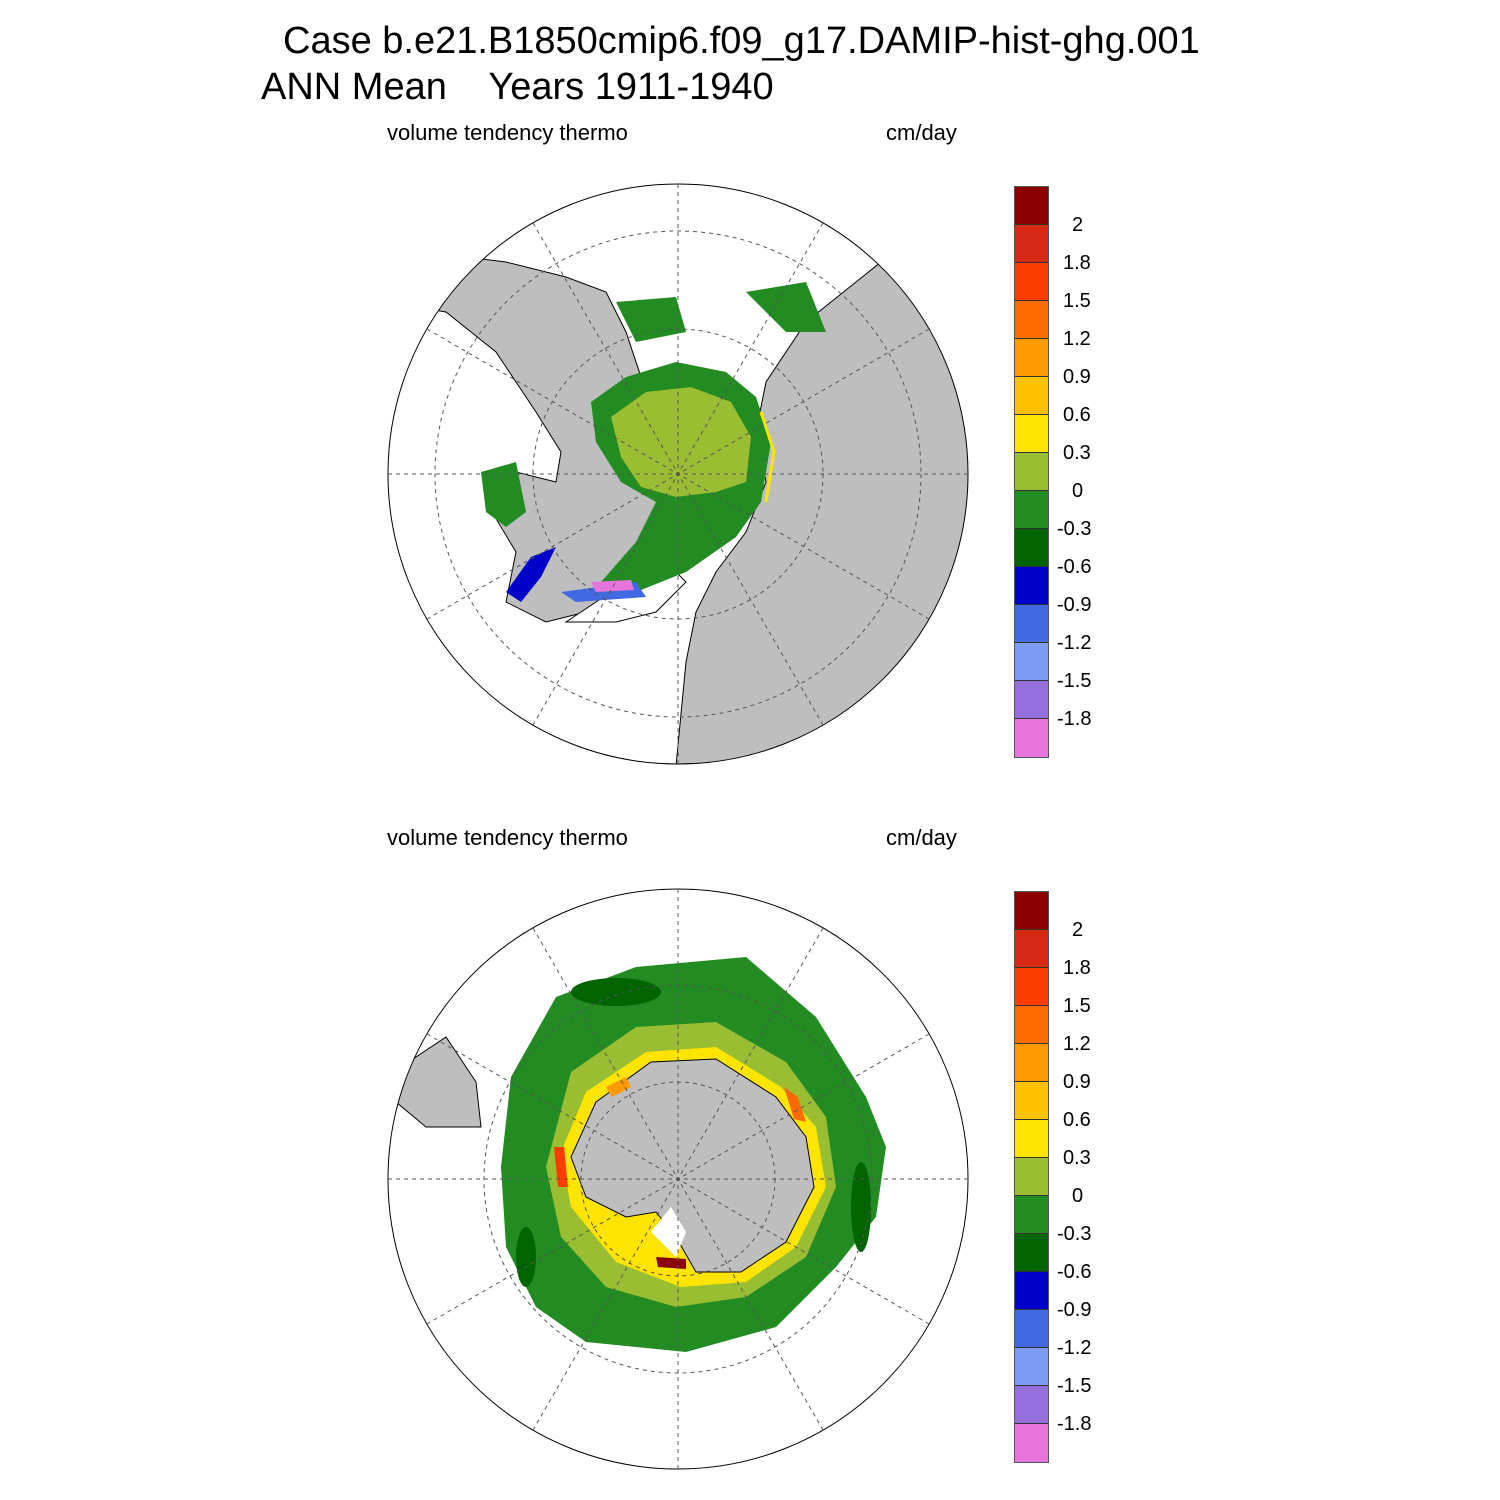 The height and width of the screenshot is (1500, 1500). Describe the element at coordinates (631, 87) in the screenshot. I see `years-label: Years 1911-1940` at that location.